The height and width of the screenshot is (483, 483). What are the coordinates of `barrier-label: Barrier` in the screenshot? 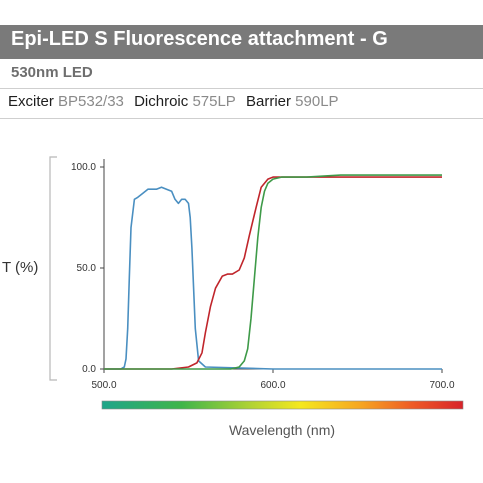 It's located at (268, 101).